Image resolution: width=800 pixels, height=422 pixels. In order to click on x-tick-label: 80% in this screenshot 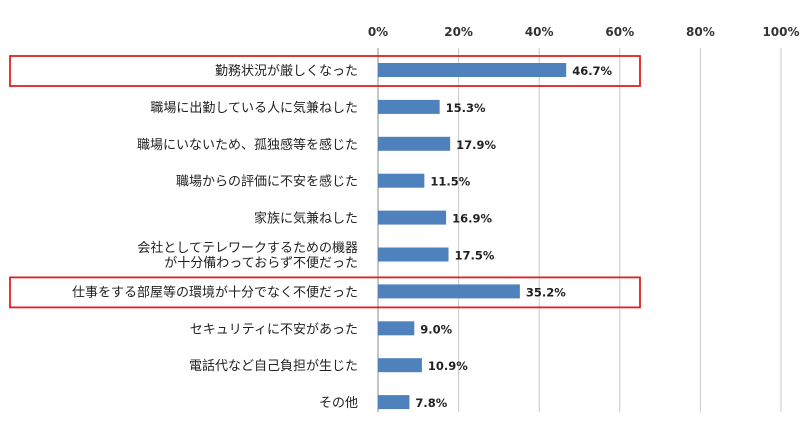, I will do `click(700, 32)`.